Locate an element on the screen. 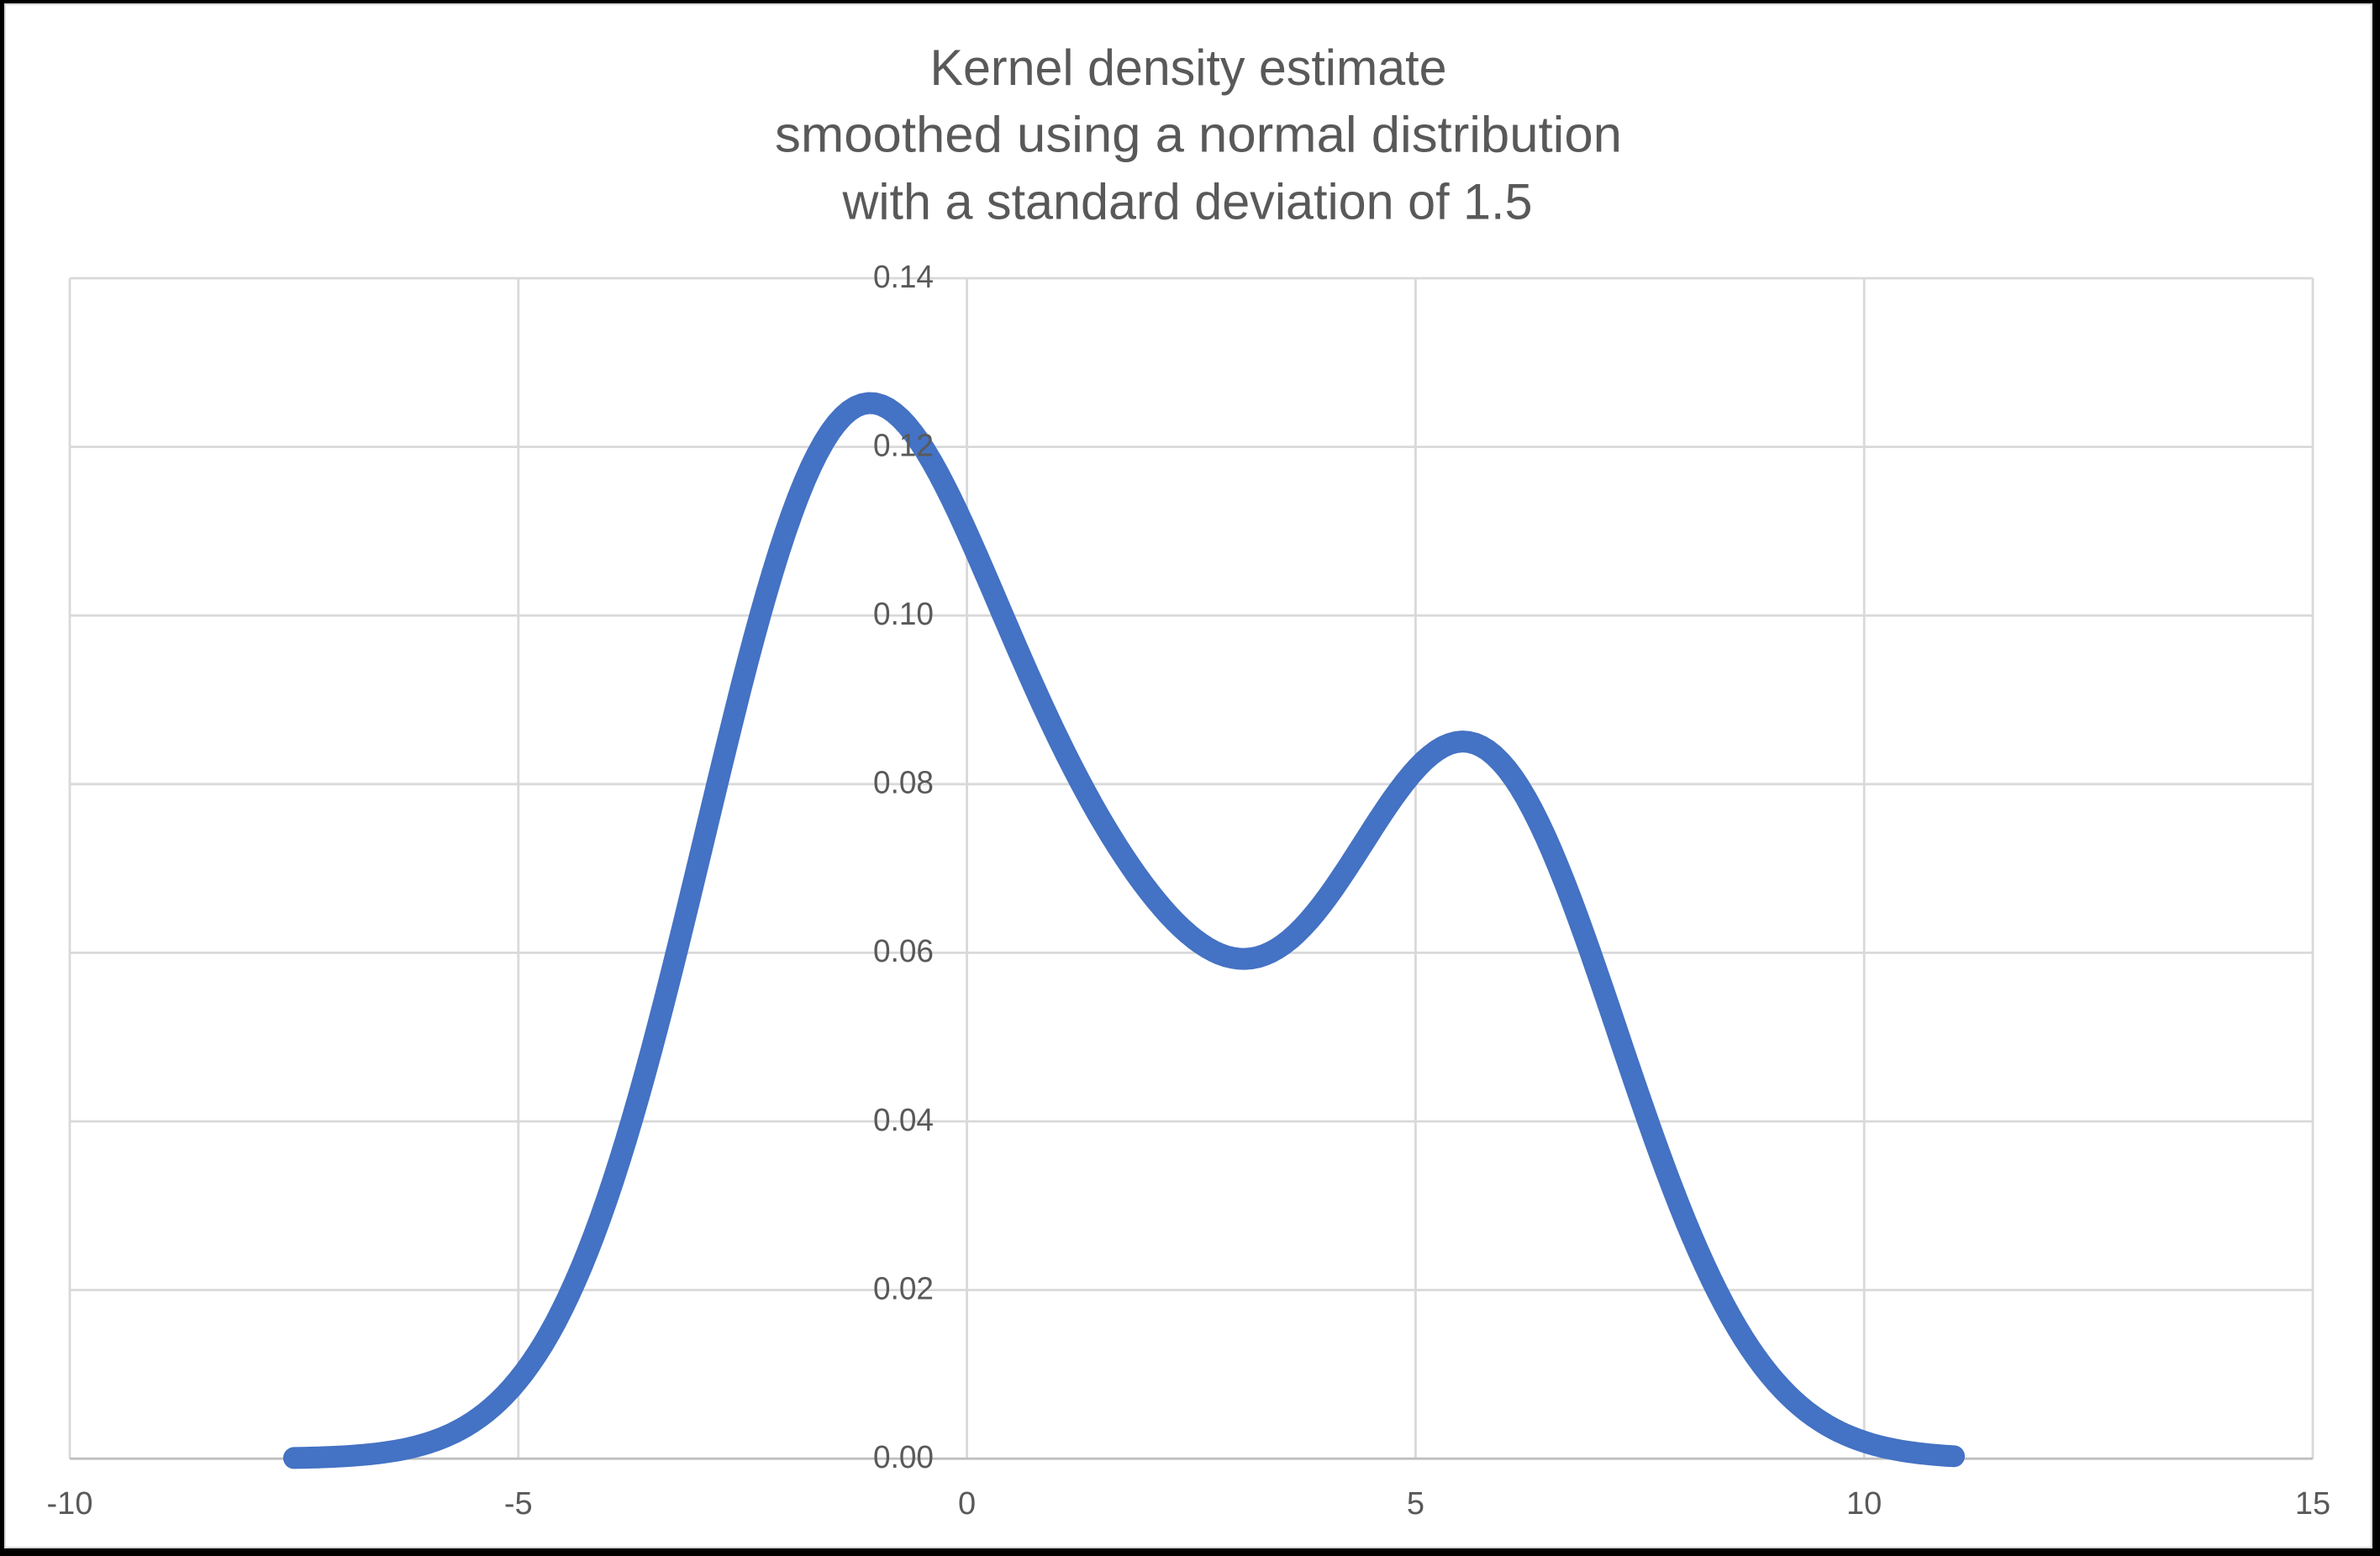 The width and height of the screenshot is (2380, 1556). svg-text:smoothed using a normal distri: smoothed using a normal distribution is located at coordinates (1198, 135).